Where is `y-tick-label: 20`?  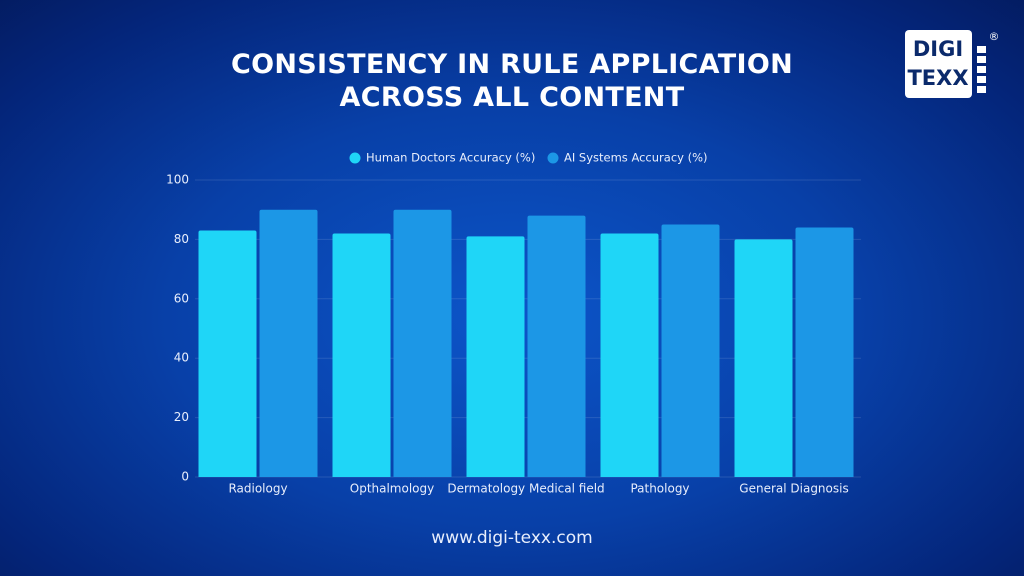
y-tick-label: 20 is located at coordinates (181, 417).